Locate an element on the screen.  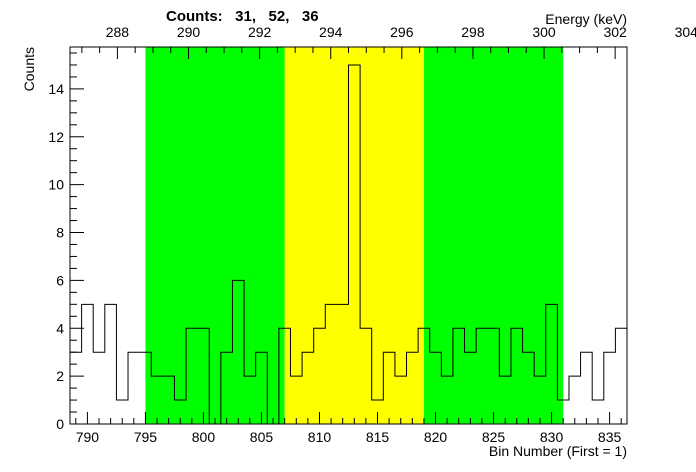
y-axis-label: Counts is located at coordinates (29, 69).